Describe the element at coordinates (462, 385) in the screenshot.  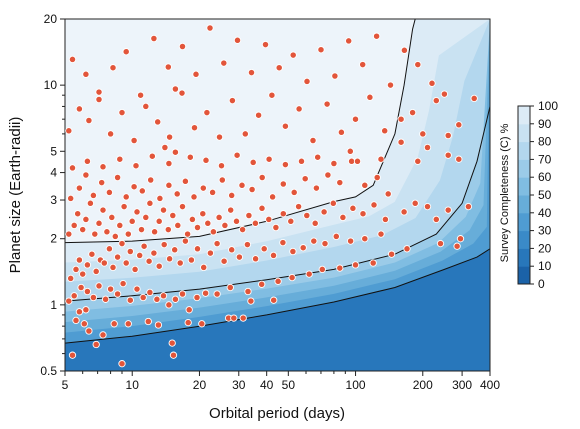
I see `x-tick-label: 300` at that location.